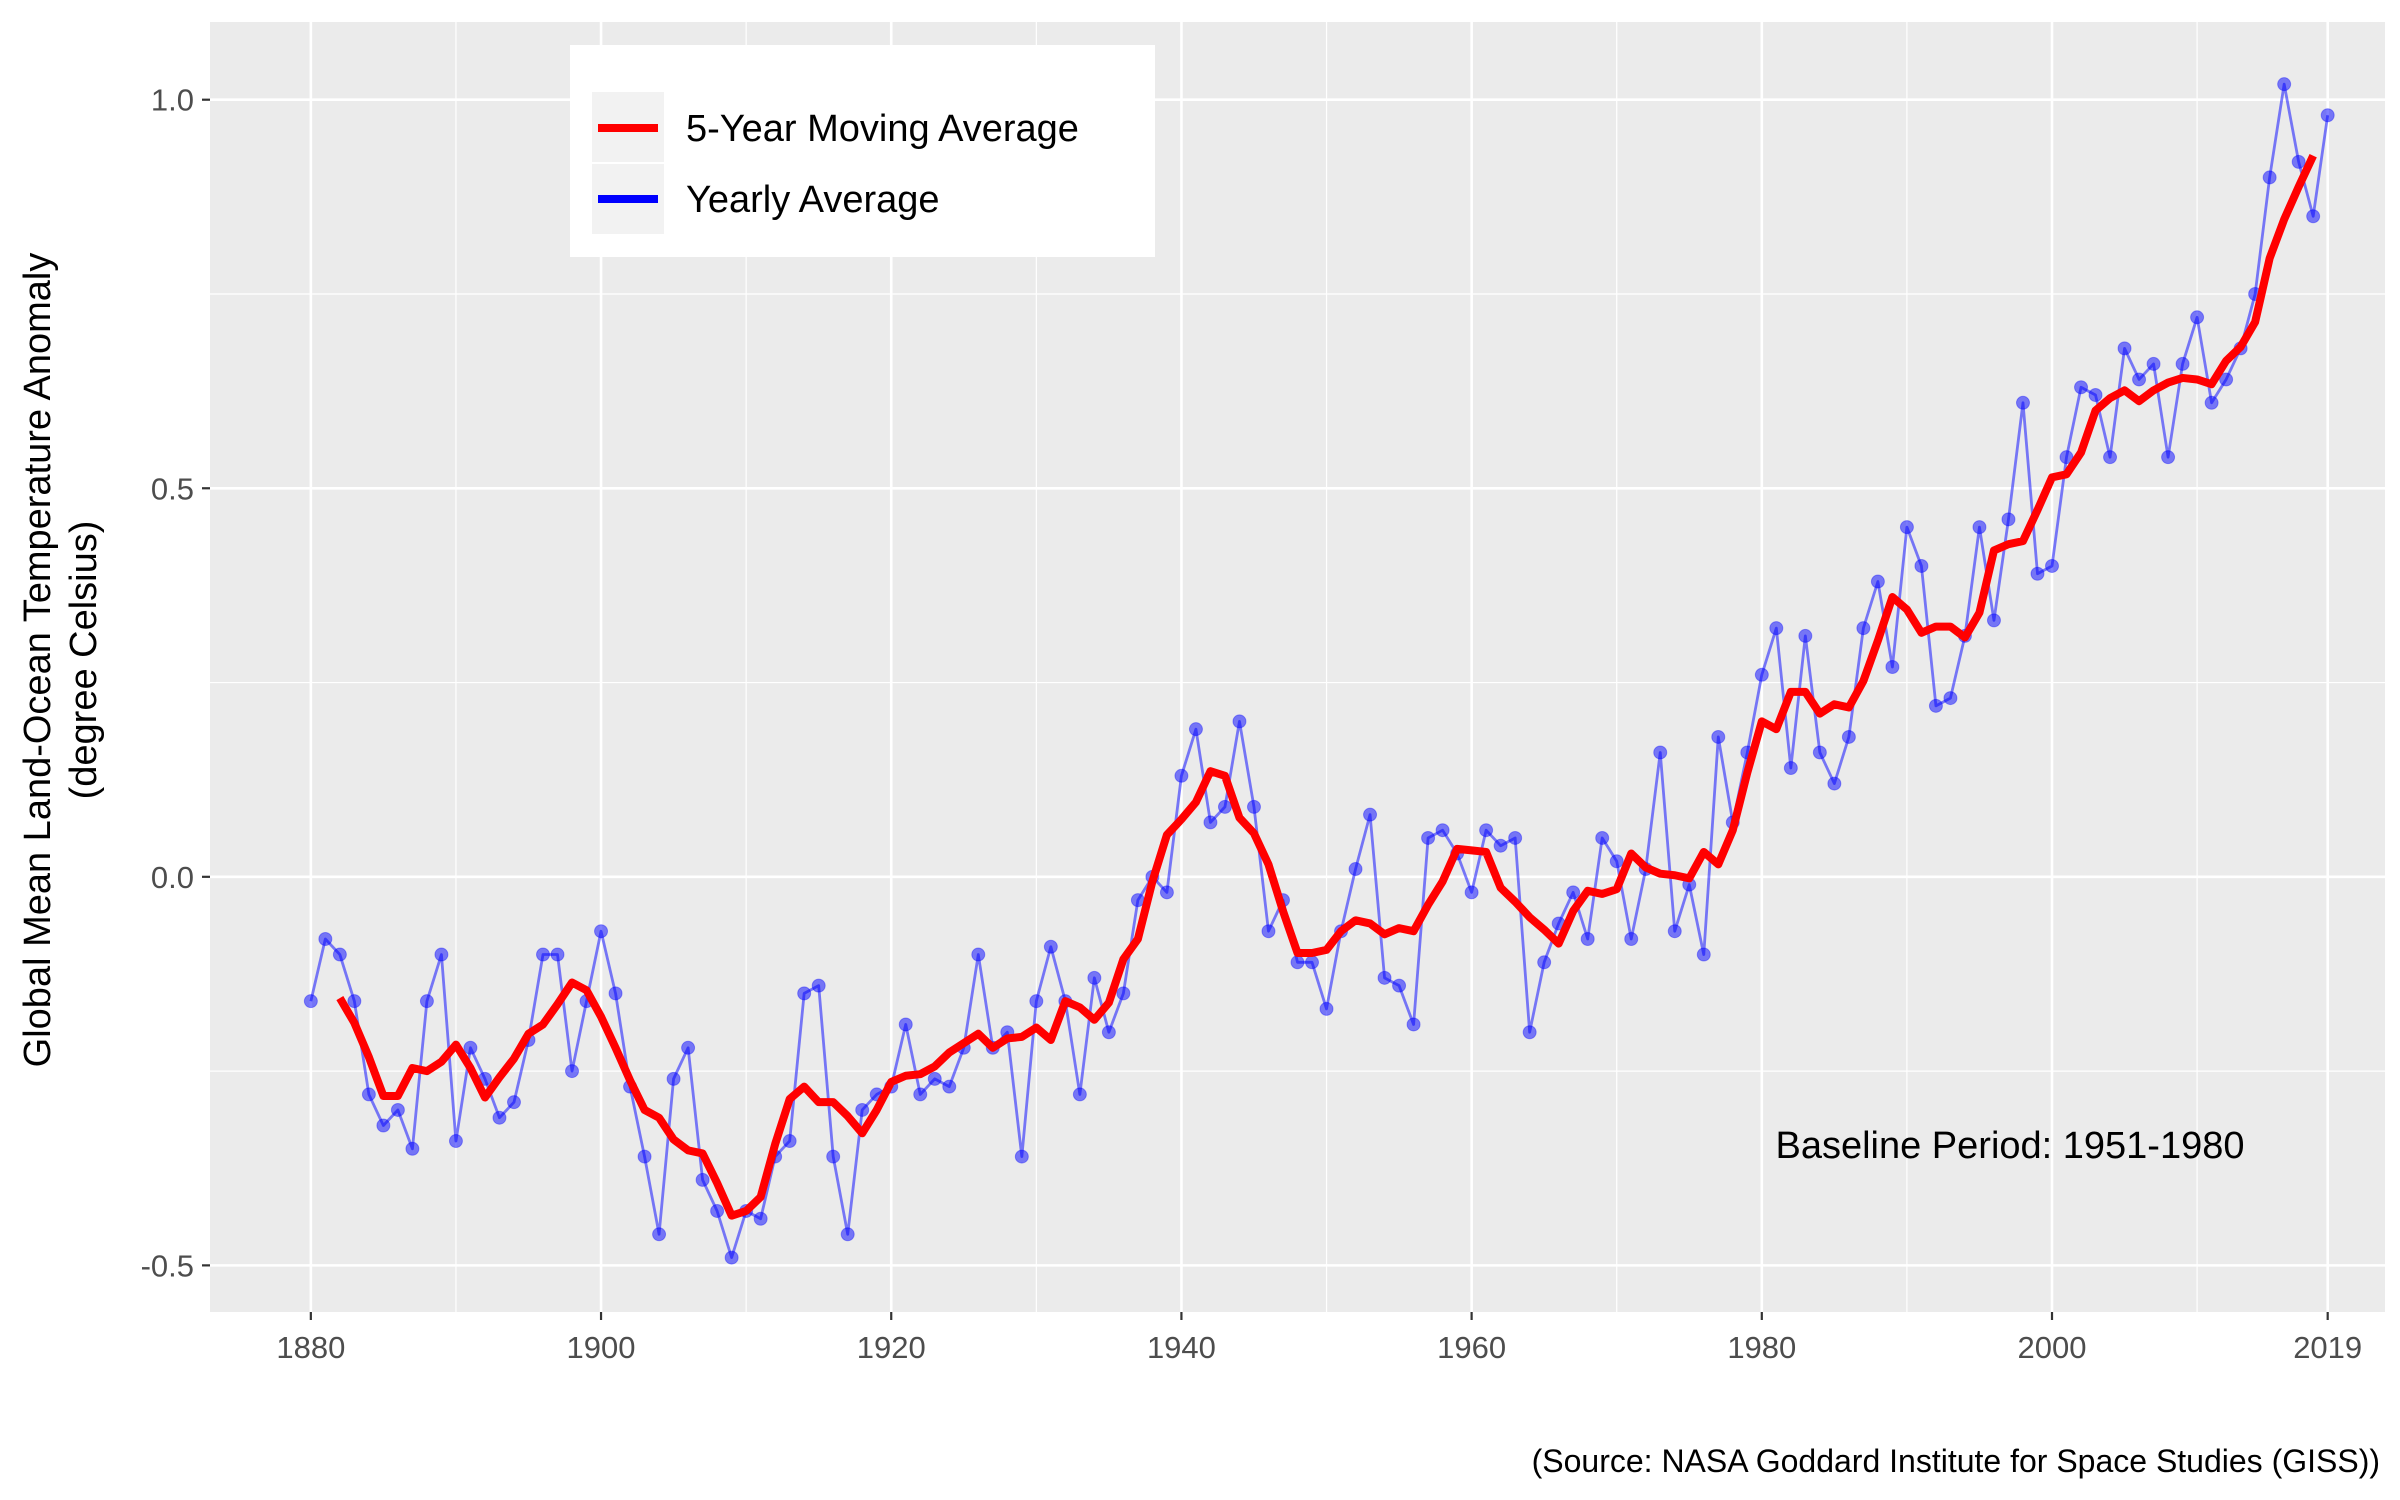 This screenshot has height=1500, width=2400. What do you see at coordinates (2124, 348) in the screenshot?
I see `yearly-point-2005` at bounding box center [2124, 348].